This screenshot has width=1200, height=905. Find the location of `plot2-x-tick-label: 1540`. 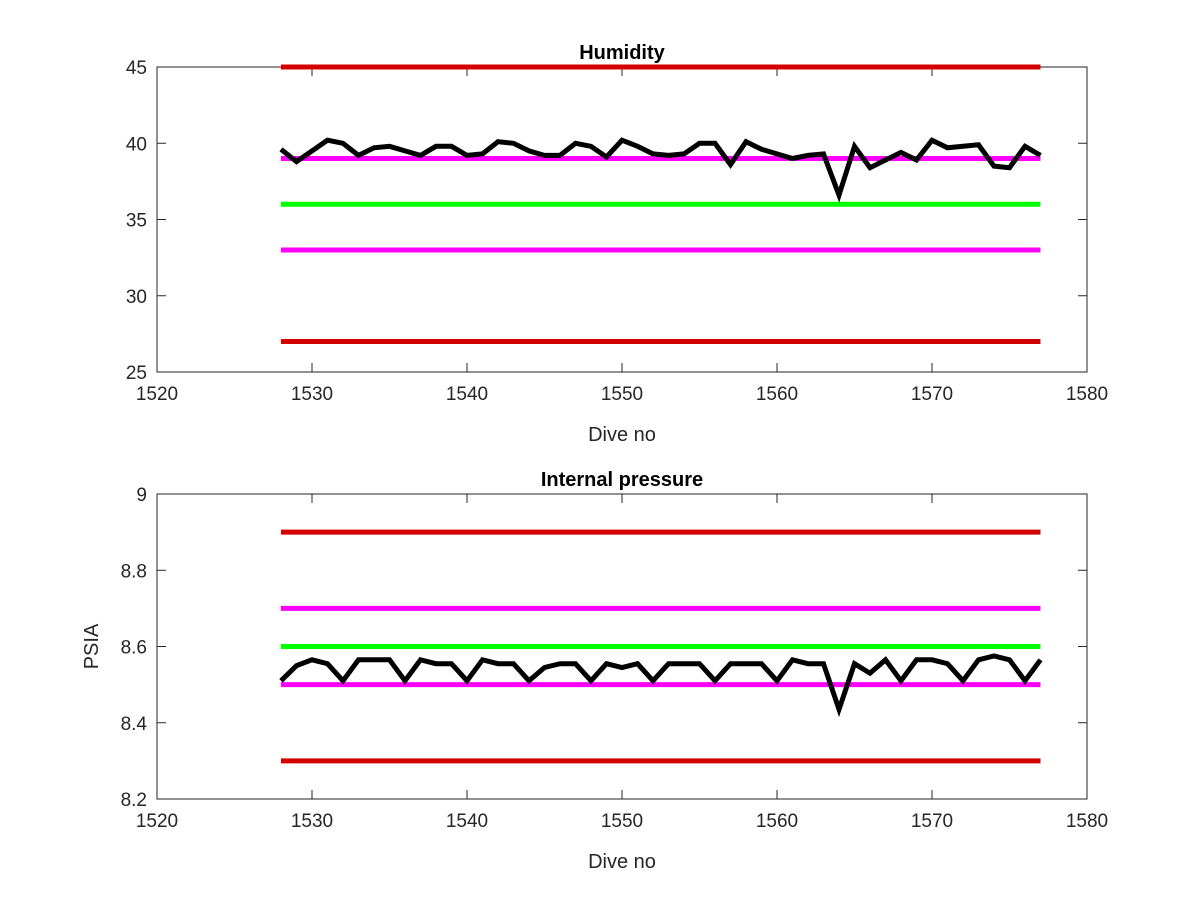

plot2-x-tick-label: 1540 is located at coordinates (467, 821).